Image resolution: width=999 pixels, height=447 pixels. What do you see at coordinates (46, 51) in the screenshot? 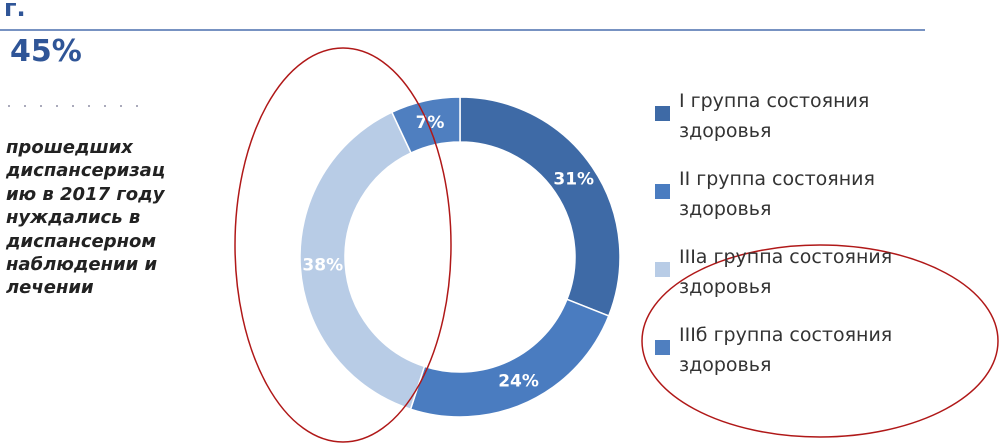
I see `stat: 45%` at bounding box center [46, 51].